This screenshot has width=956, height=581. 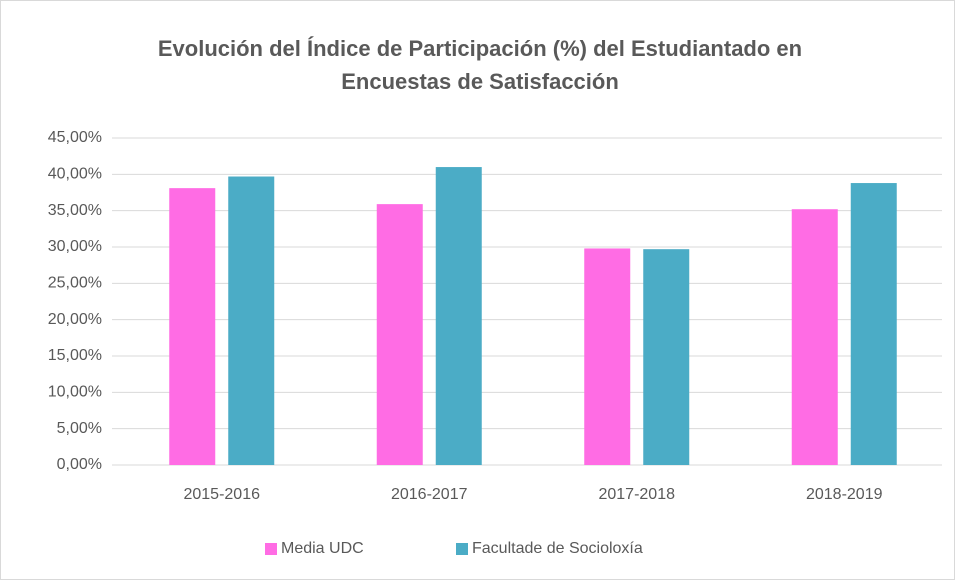 I want to click on legend-label: Facultade de Socioloxía, so click(x=557, y=548).